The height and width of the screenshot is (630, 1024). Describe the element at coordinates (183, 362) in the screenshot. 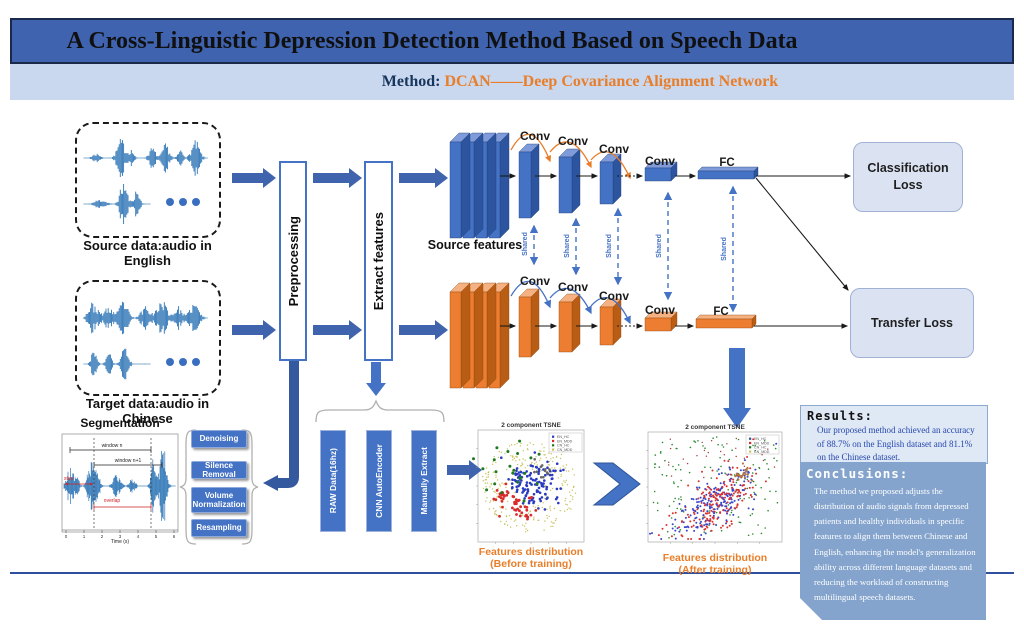

I see `ellipsis-dots-target` at that location.